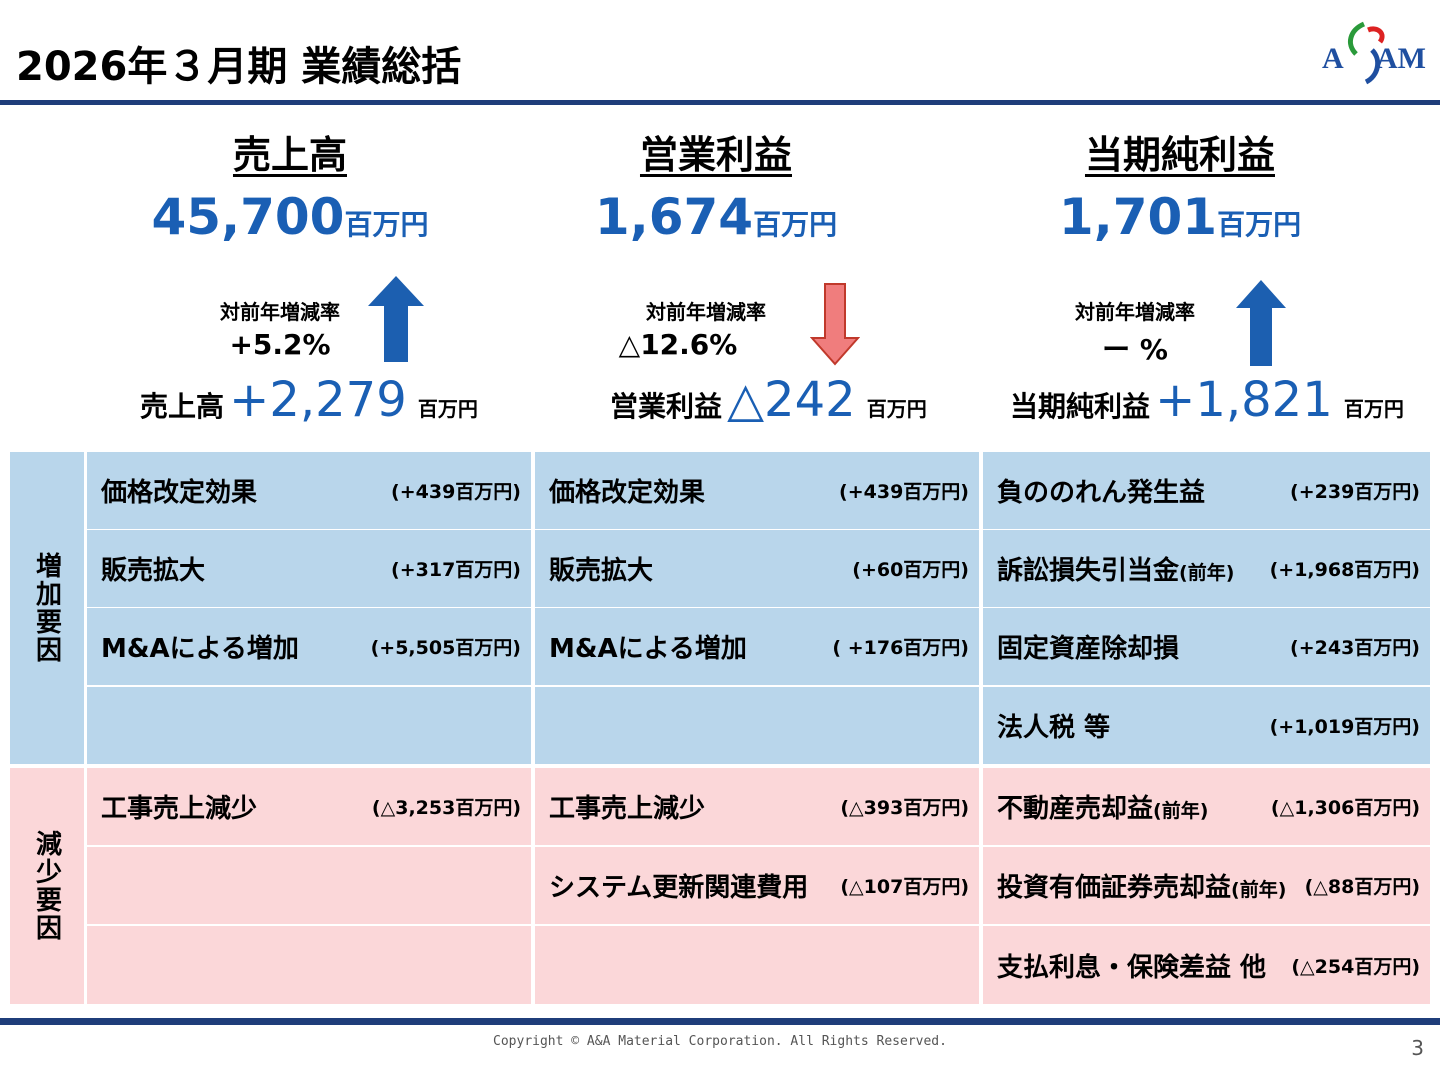  I want to click on delta-row: 当期純利益 +1,821 百万円, so click(1207, 400).